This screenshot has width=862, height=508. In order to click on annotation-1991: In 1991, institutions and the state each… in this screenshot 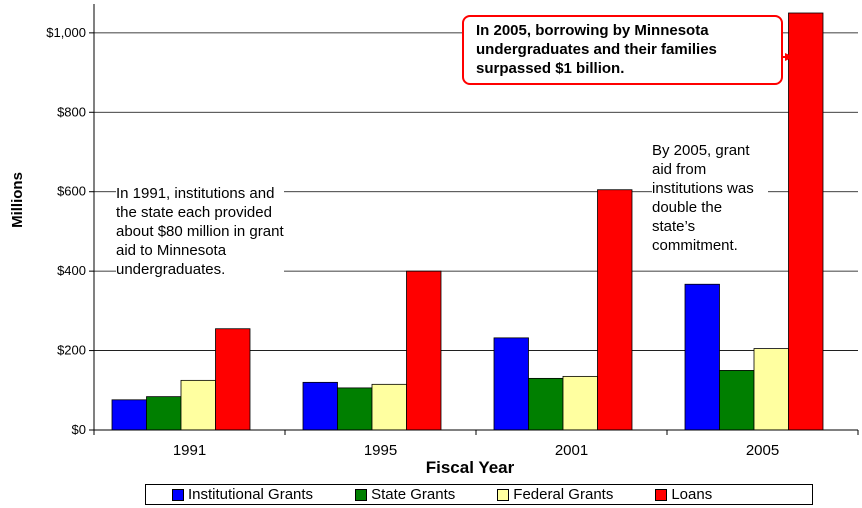, I will do `click(200, 231)`.